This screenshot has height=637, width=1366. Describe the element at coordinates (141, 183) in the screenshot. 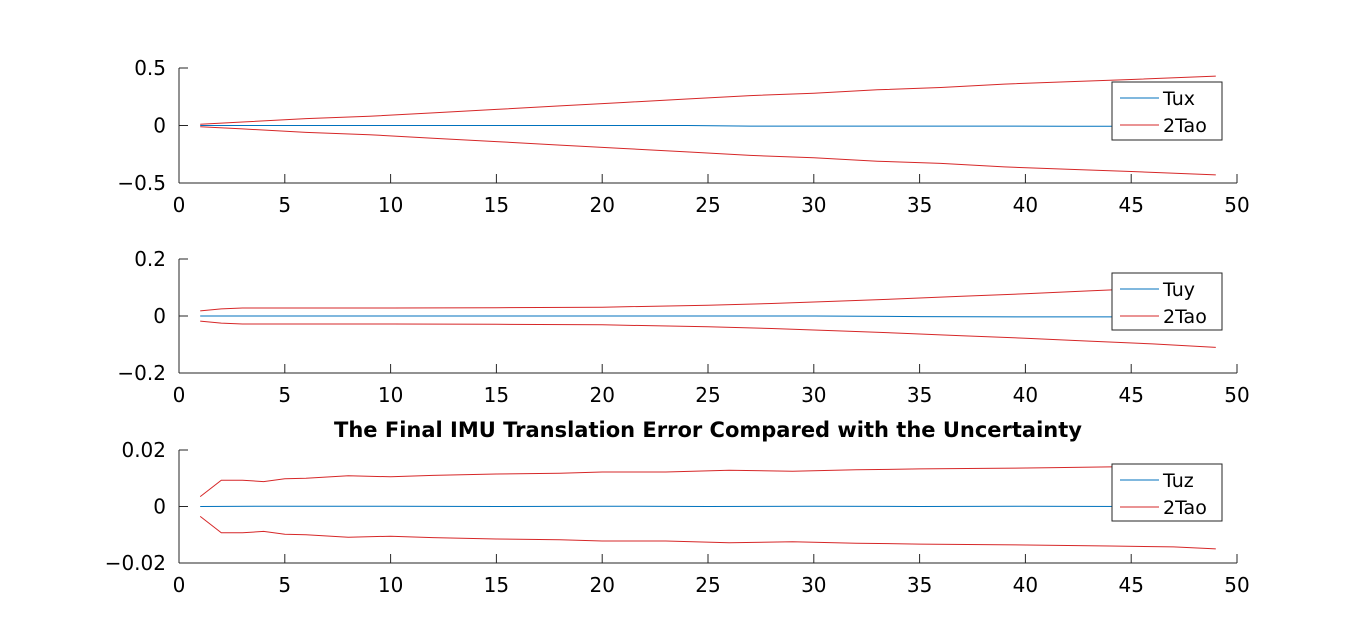

I see `y-tick-label: −0.5` at that location.